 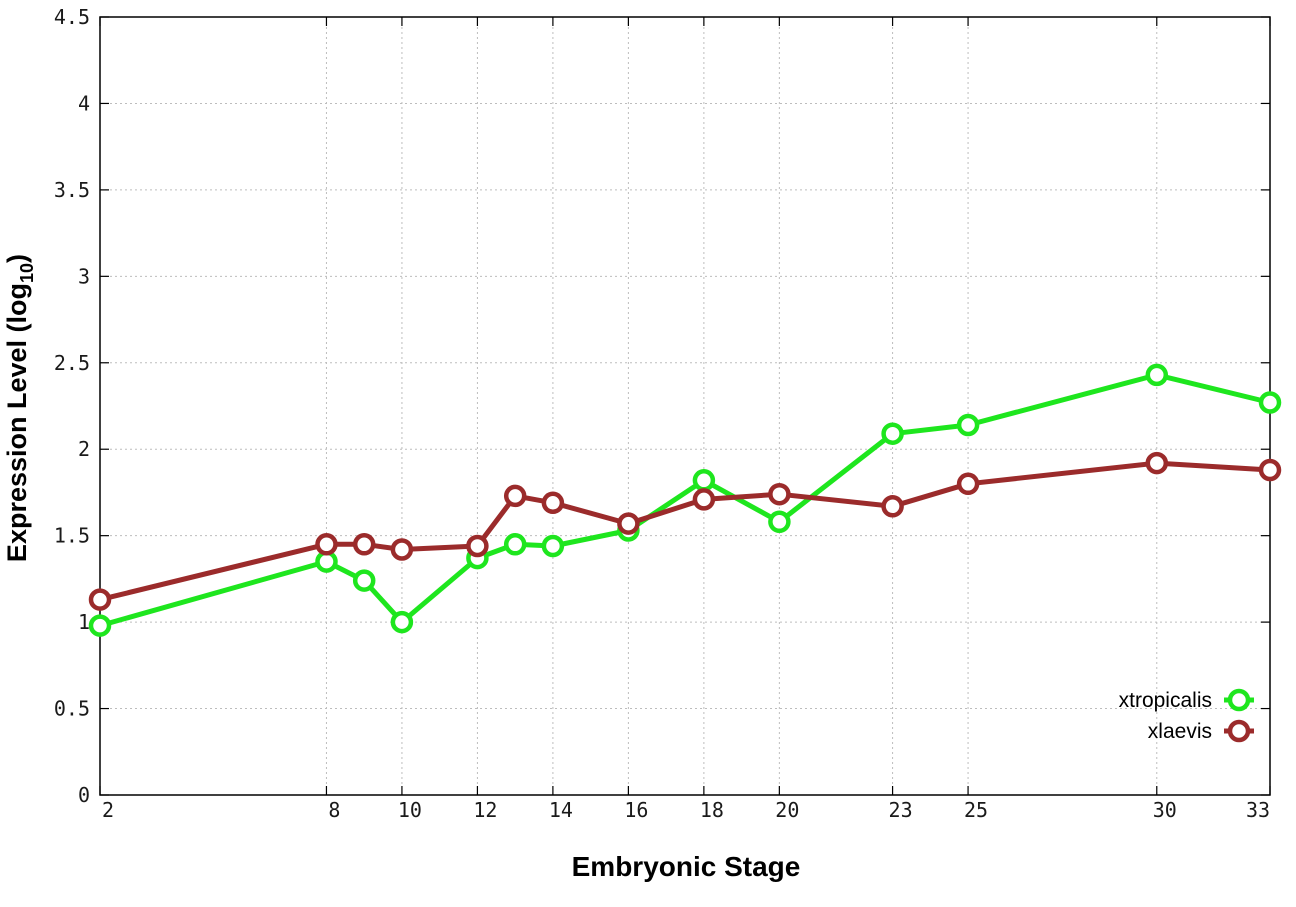 What do you see at coordinates (84, 449) in the screenshot?
I see `y-tick-label: 2` at bounding box center [84, 449].